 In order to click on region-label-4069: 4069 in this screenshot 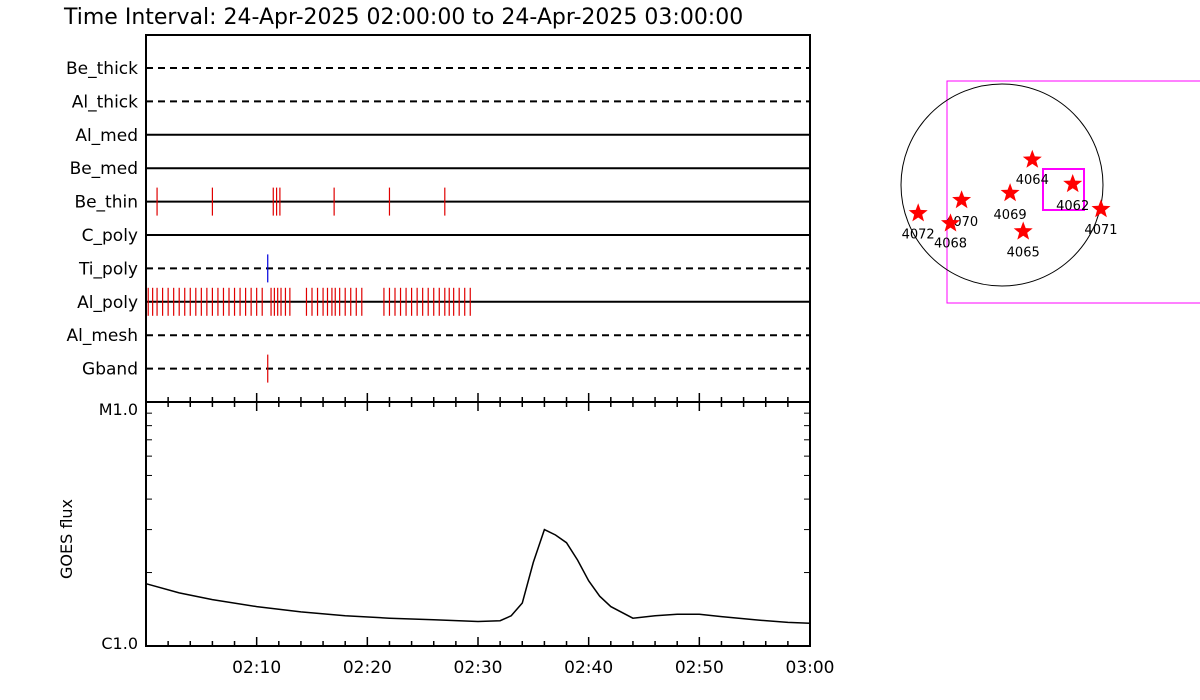, I will do `click(1010, 215)`.